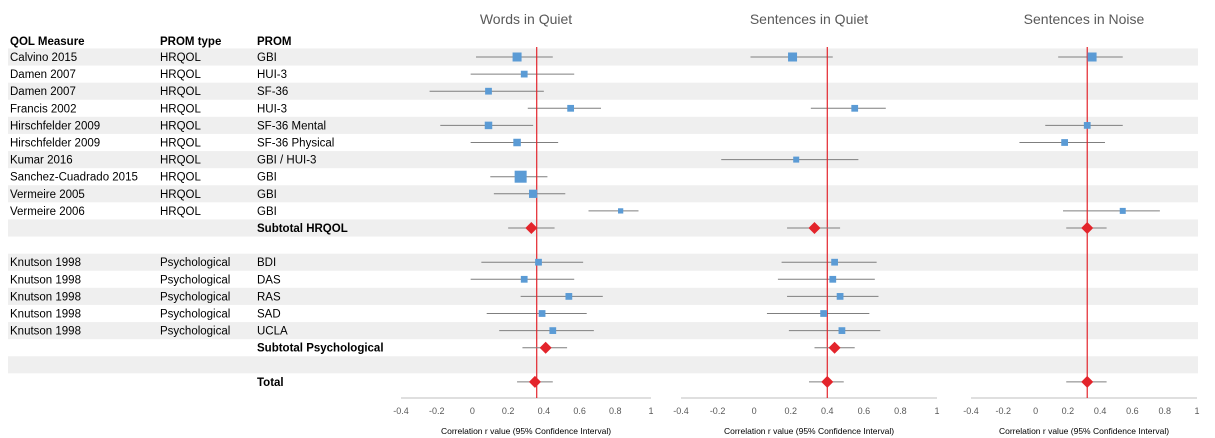 The height and width of the screenshot is (438, 1215). Describe the element at coordinates (1084, 19) in the screenshot. I see `panel-title: Sentences in Noise` at that location.